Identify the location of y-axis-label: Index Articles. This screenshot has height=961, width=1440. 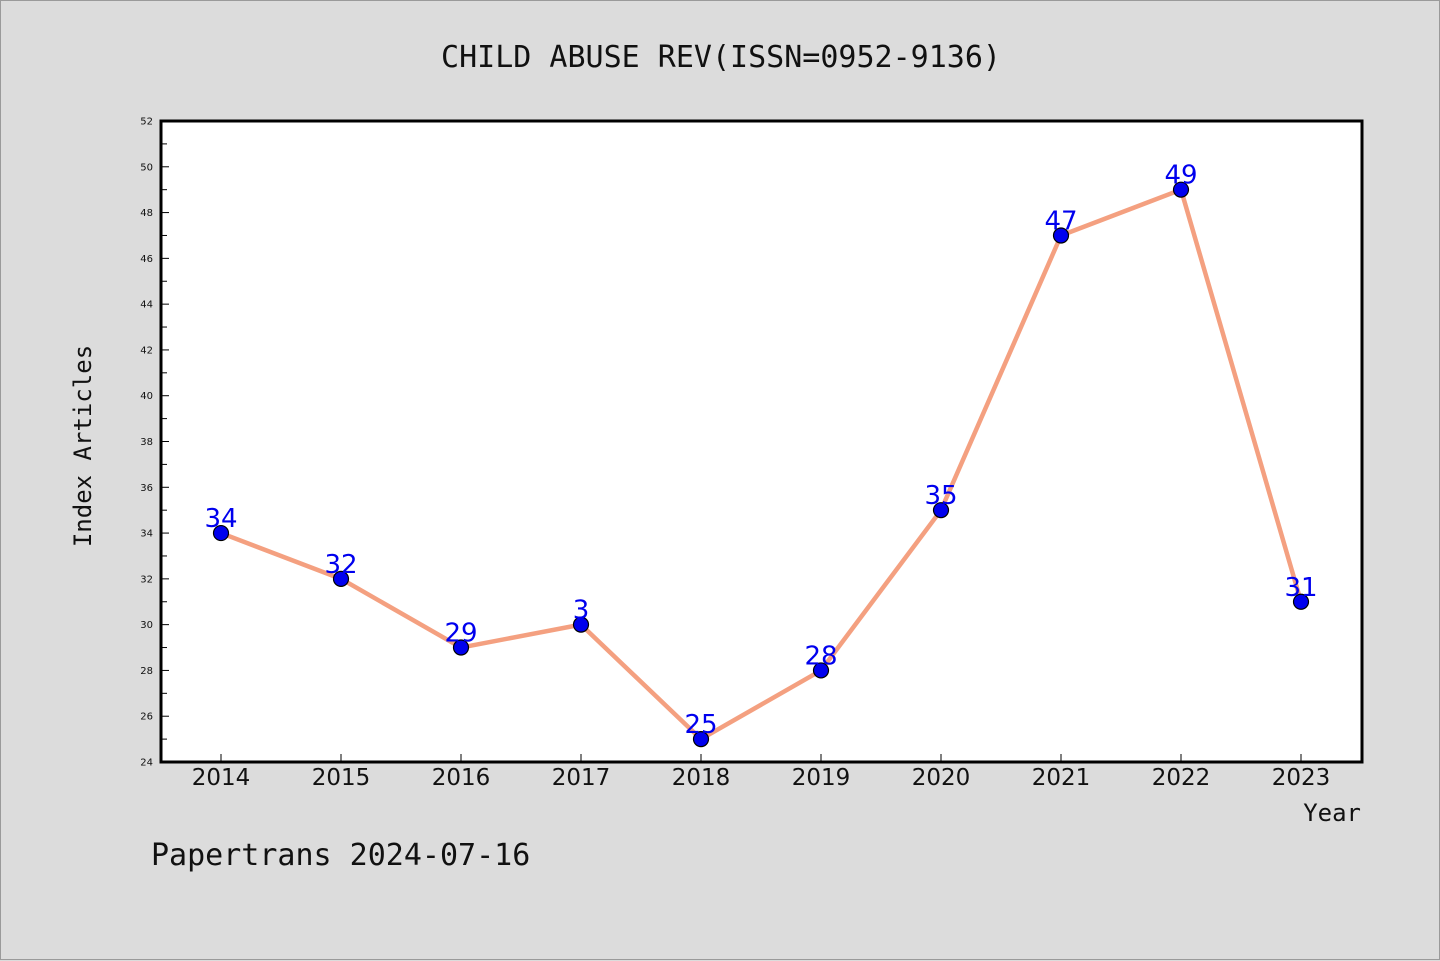
(83, 446).